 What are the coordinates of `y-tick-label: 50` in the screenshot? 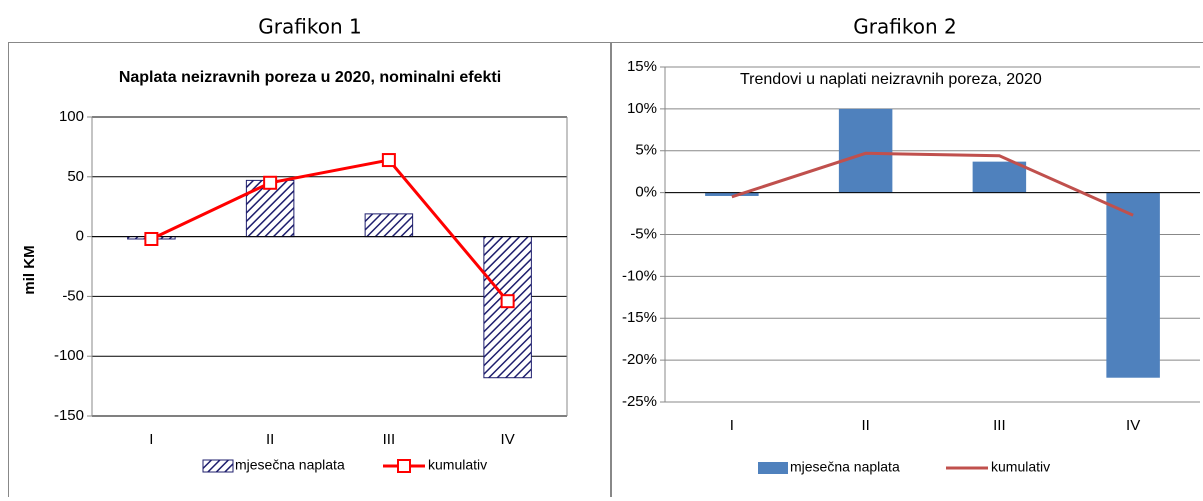 It's located at (75, 176).